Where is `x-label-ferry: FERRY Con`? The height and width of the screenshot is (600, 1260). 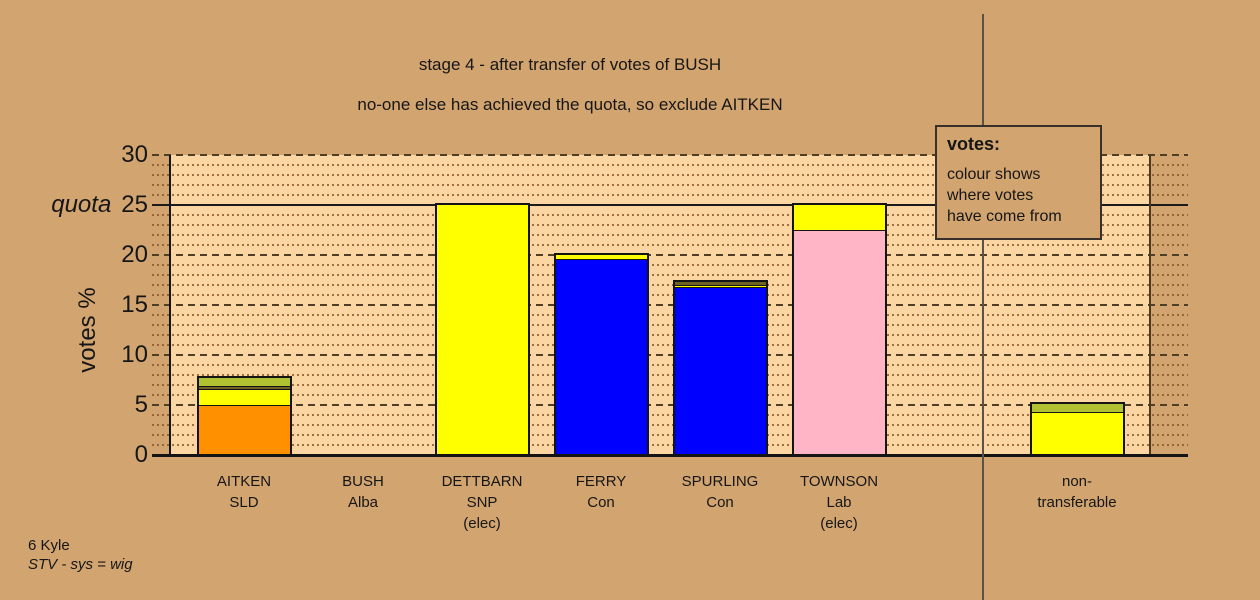
x-label-ferry: FERRY Con is located at coordinates (601, 492).